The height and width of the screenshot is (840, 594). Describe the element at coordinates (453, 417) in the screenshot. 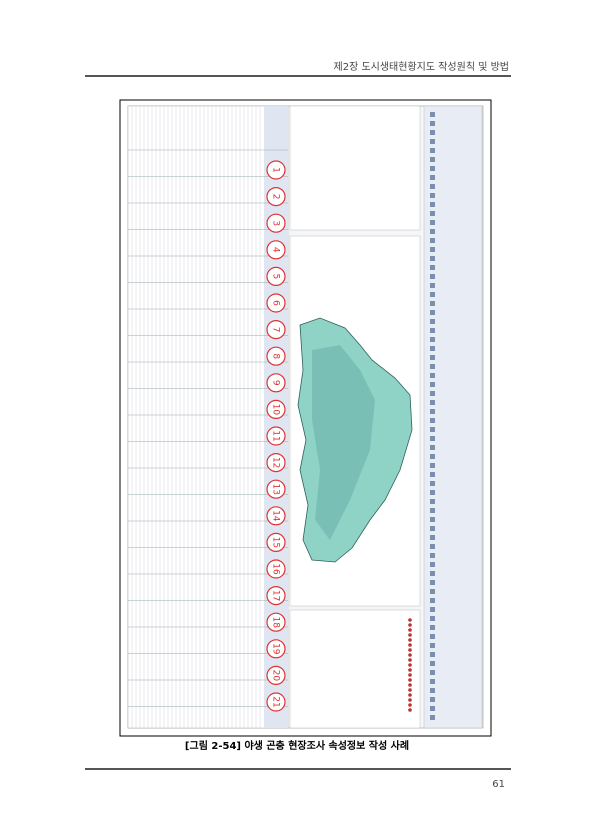

I see `toolbar` at that location.